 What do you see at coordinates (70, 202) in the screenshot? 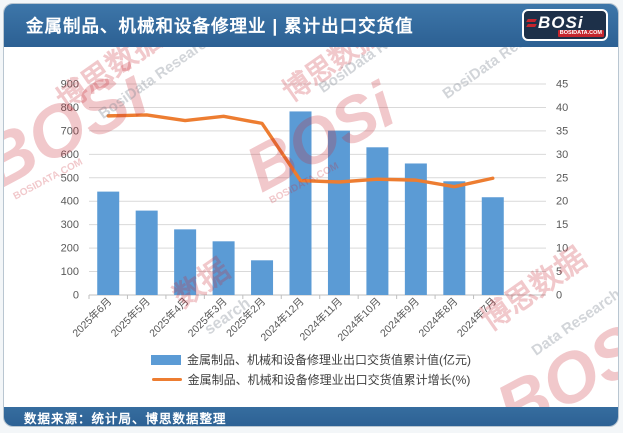
I see `left-axis-tick: 400` at bounding box center [70, 202].